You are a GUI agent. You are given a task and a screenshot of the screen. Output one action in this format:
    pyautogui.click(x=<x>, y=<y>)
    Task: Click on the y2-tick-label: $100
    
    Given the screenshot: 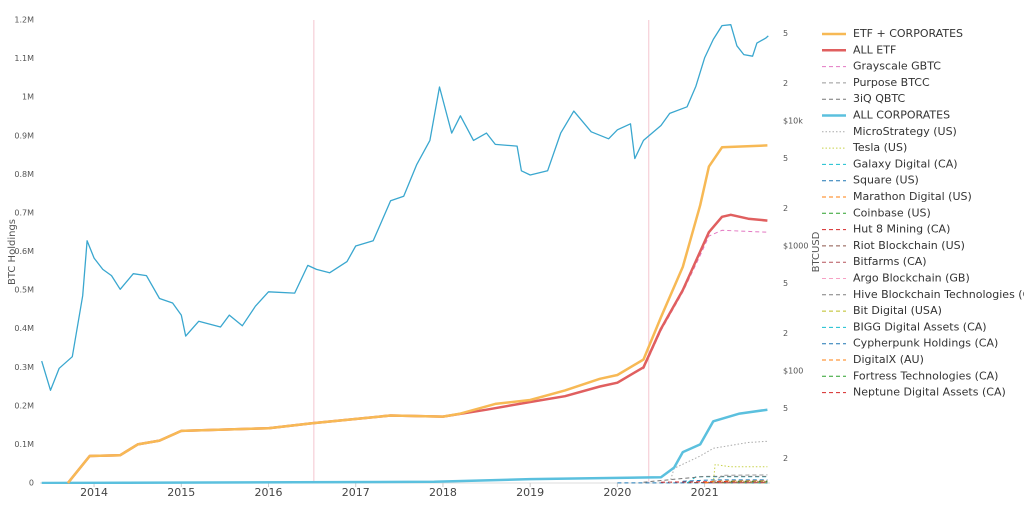 What is the action you would take?
    pyautogui.click(x=793, y=370)
    